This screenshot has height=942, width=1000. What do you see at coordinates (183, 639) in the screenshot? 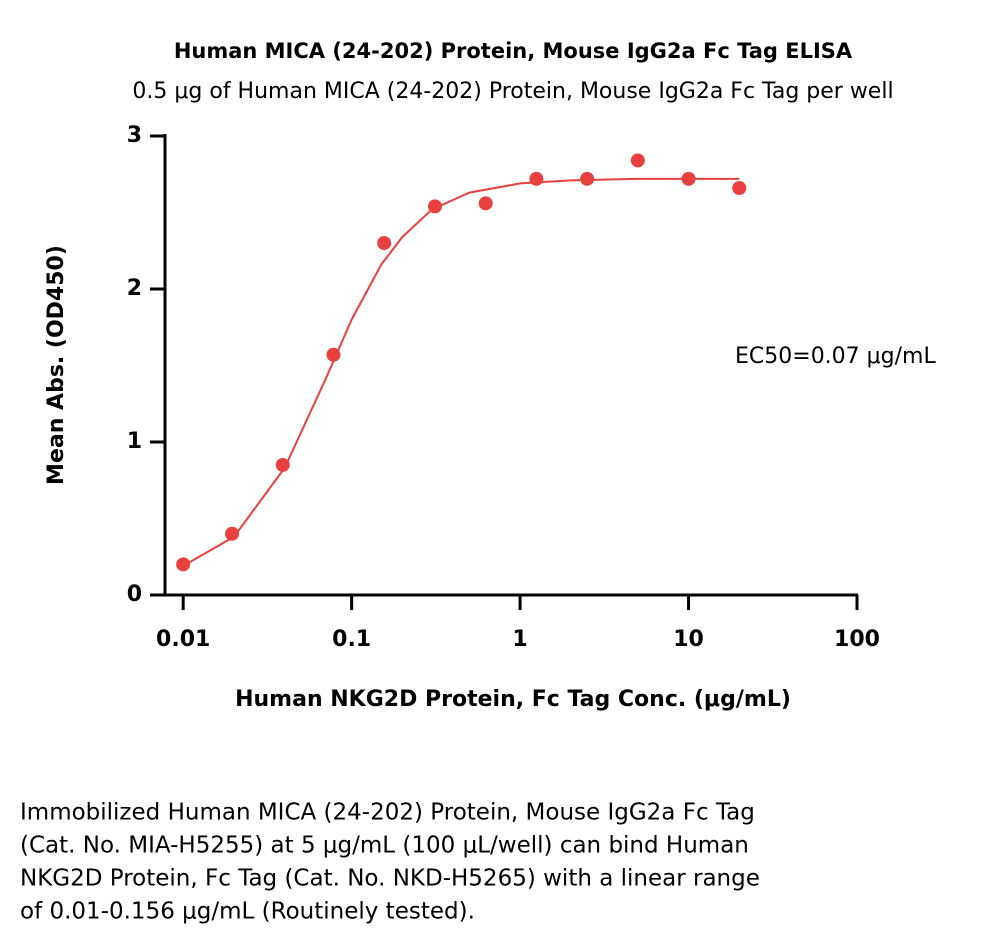
I see `x-tick-label: 0.01` at bounding box center [183, 639].